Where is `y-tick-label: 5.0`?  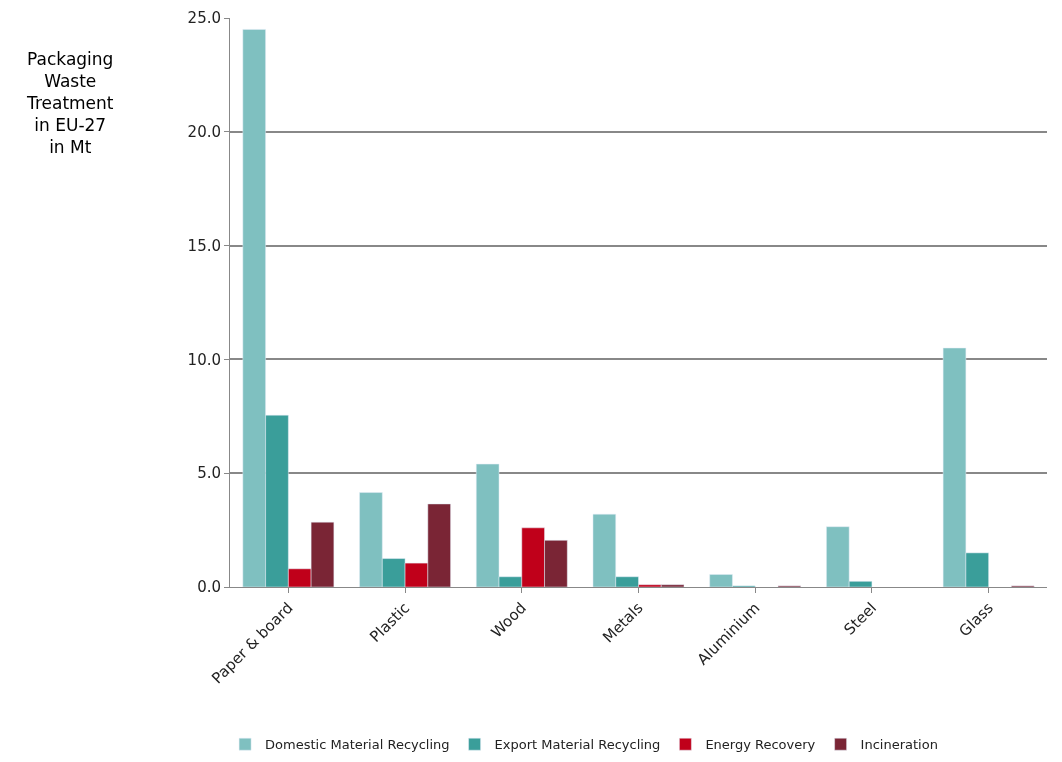
y-tick-label: 5.0 is located at coordinates (209, 473).